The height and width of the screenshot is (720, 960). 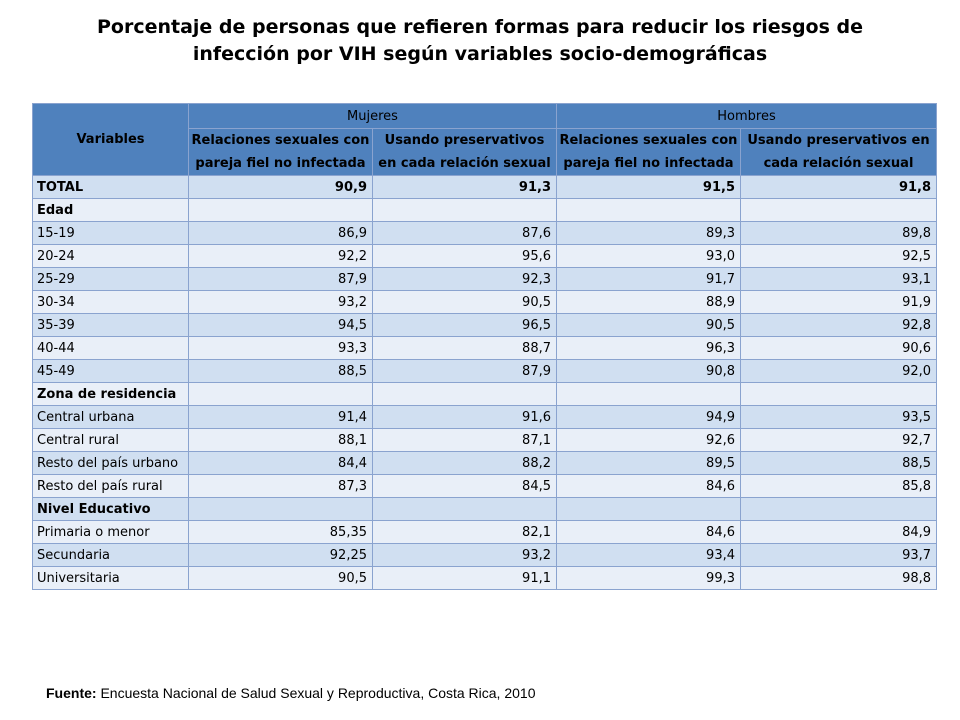 I want to click on table-row: Primaria o menor 85,35 82,1 84,6 84,9, so click(x=485, y=532).